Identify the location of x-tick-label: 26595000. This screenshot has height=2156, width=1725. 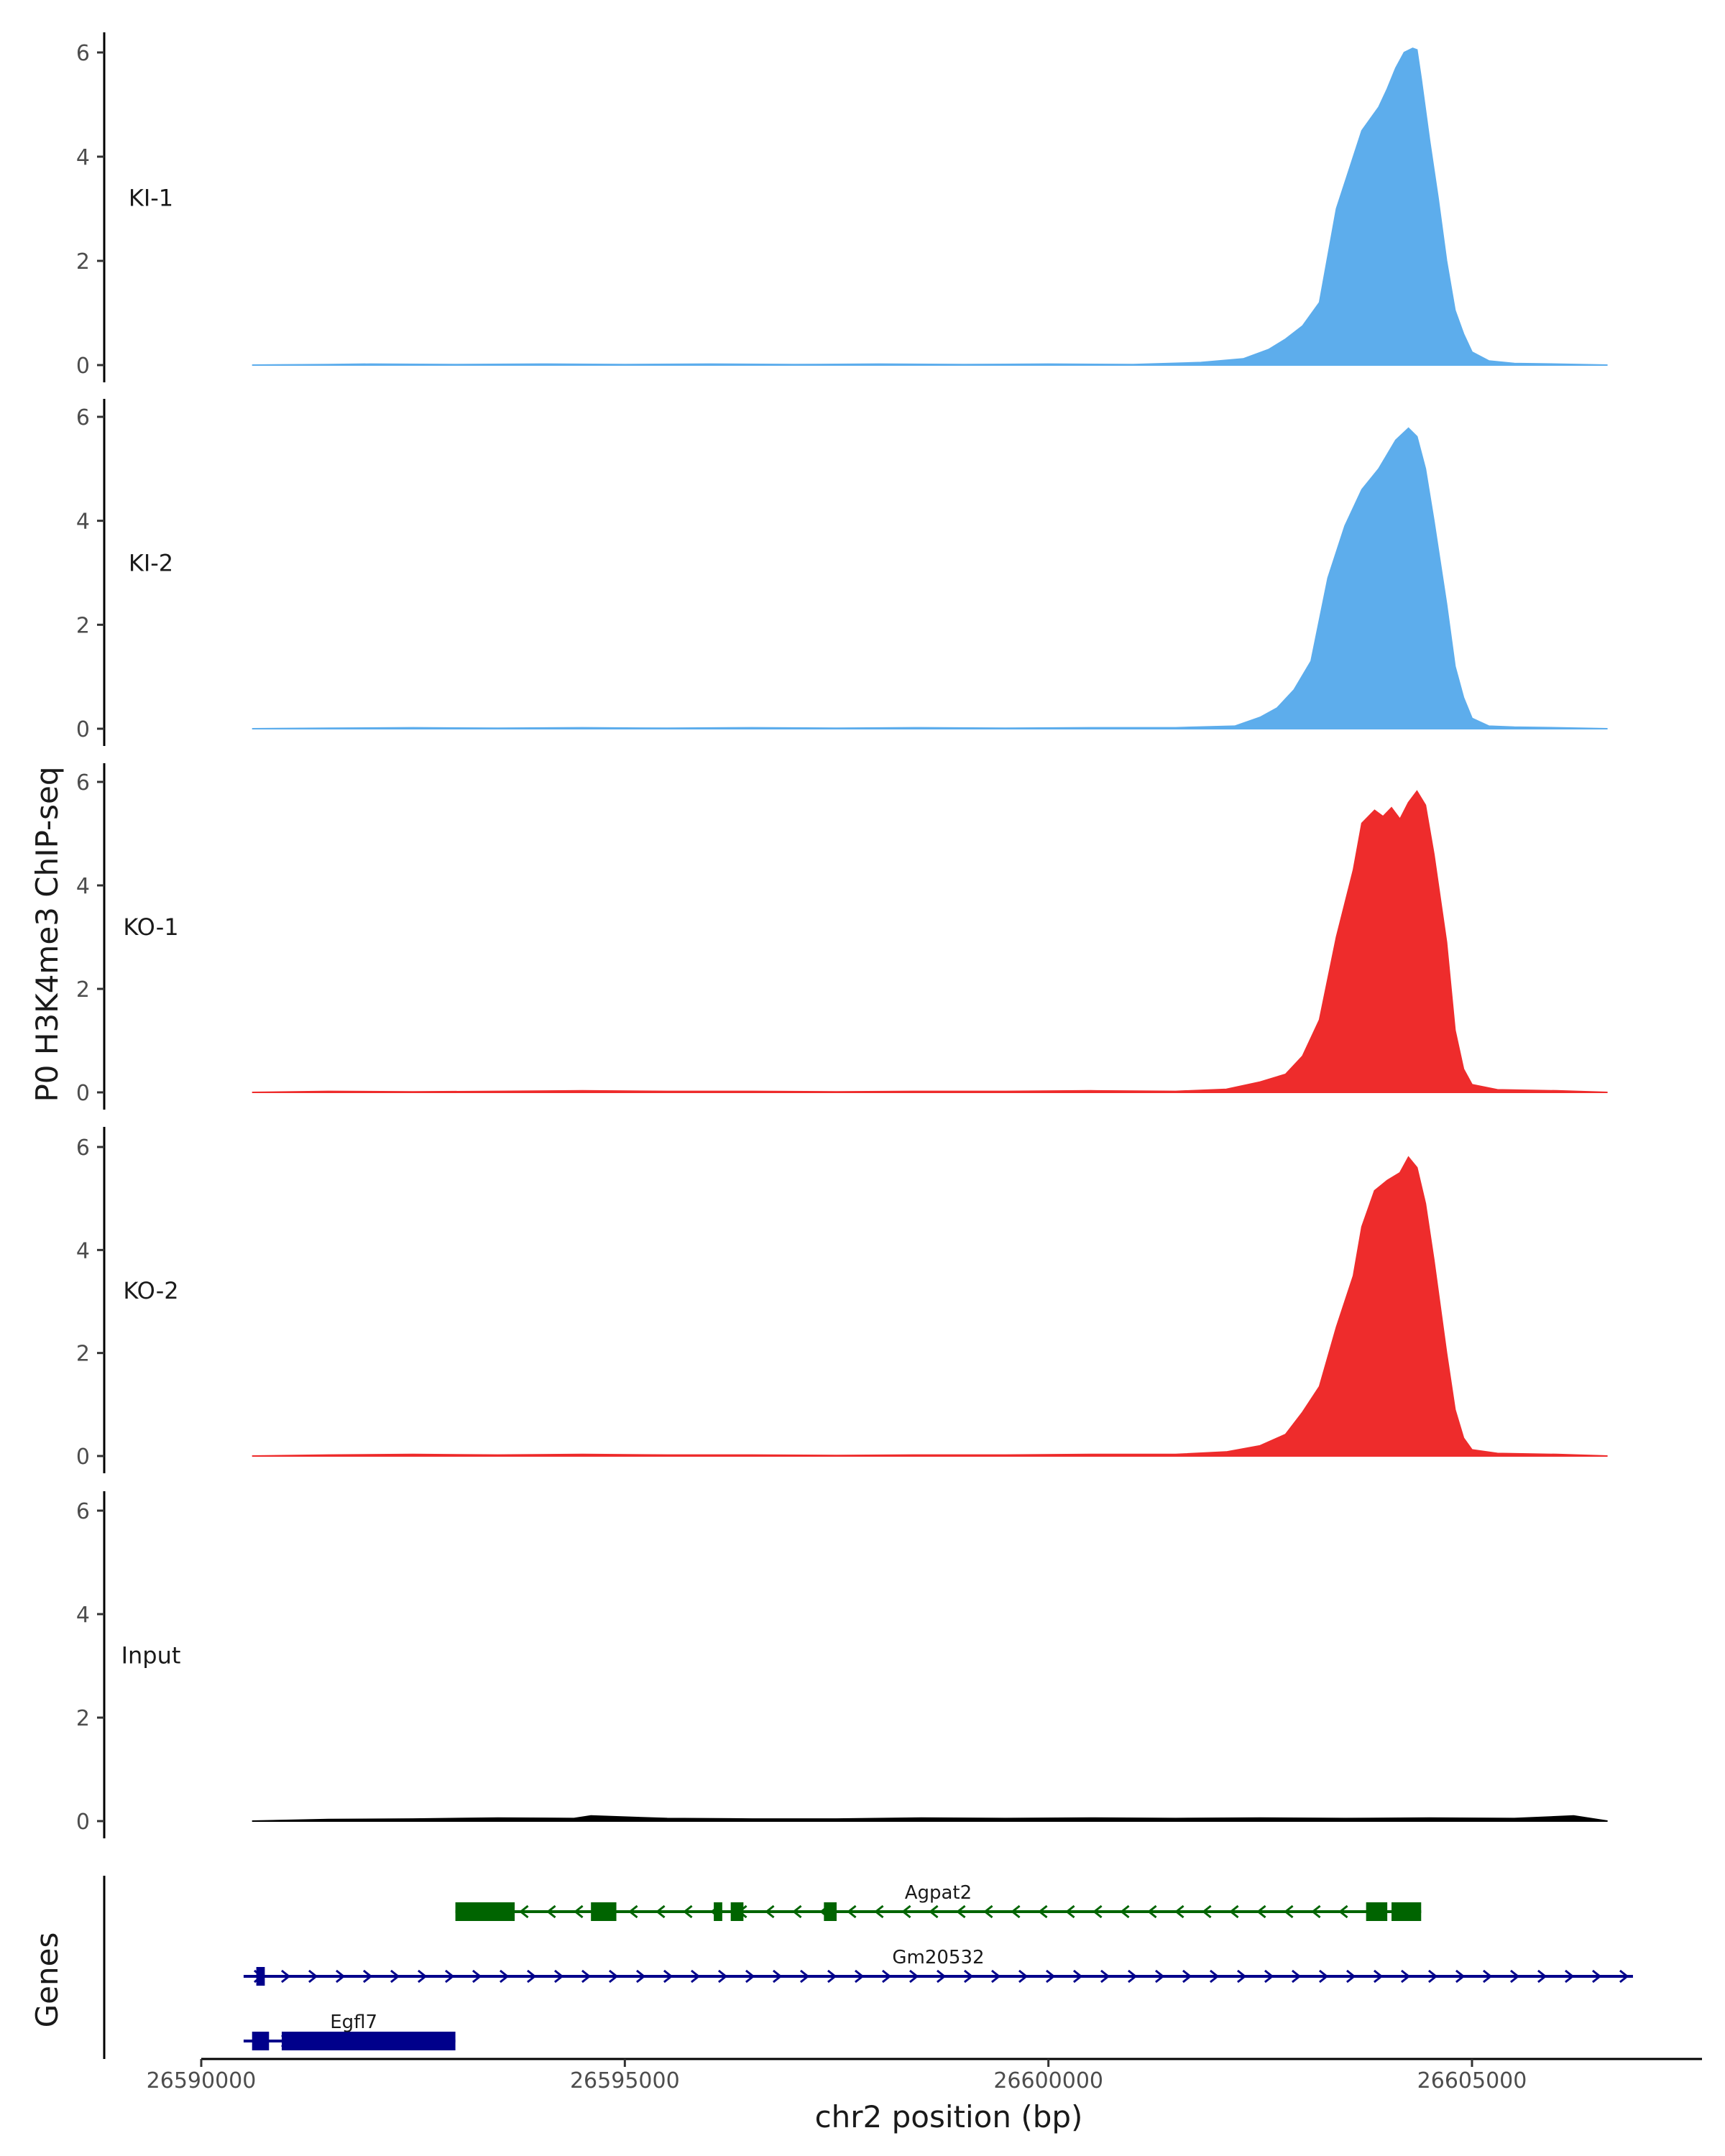
(625, 2080).